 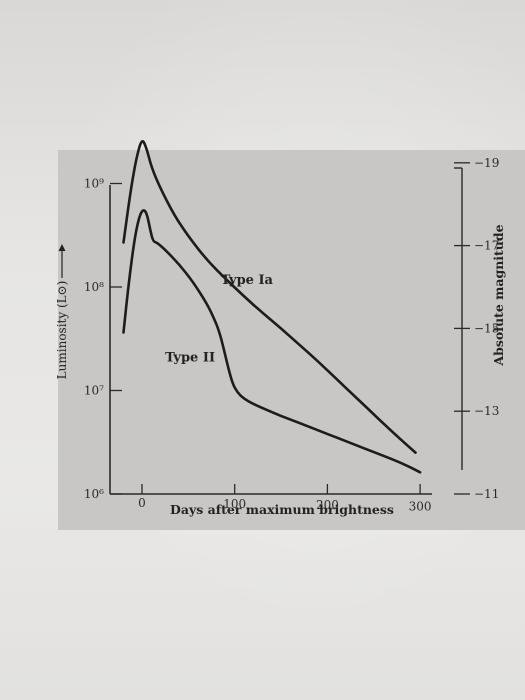 I want to click on y2-tick-label: −11, so click(x=486, y=494).